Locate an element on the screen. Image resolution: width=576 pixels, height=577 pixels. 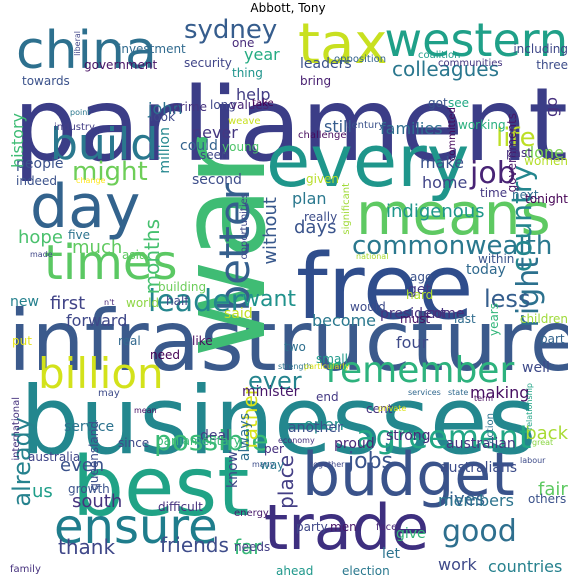
word-time: time is located at coordinates (494, 193).